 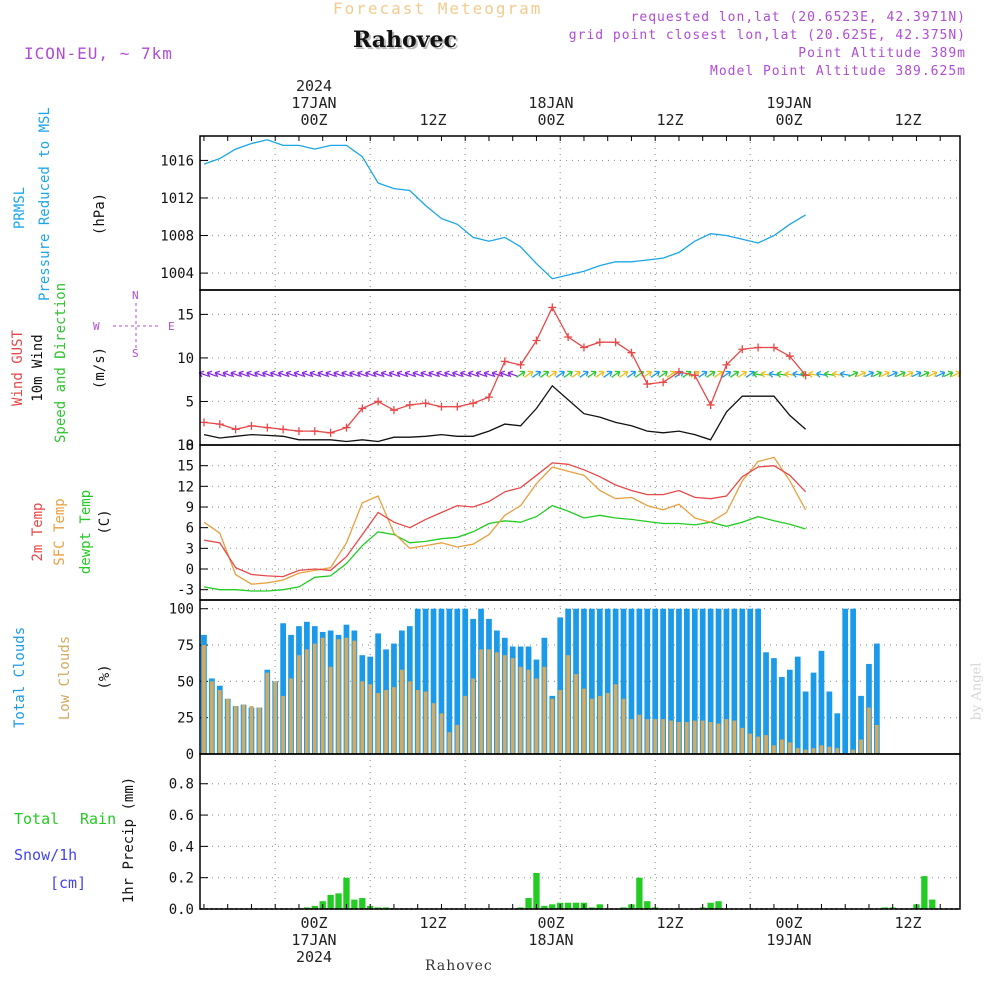 What do you see at coordinates (551, 103) in the screenshot?
I see `top-time-date: 18JAN` at bounding box center [551, 103].